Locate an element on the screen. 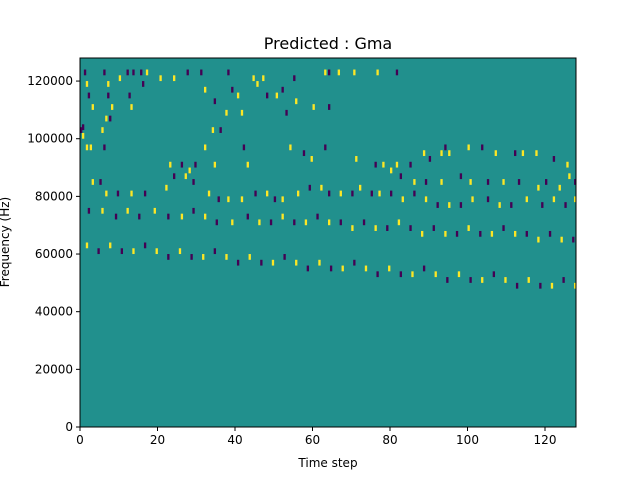 This screenshot has width=640, height=480. x-tick-label: 0 is located at coordinates (80, 440).